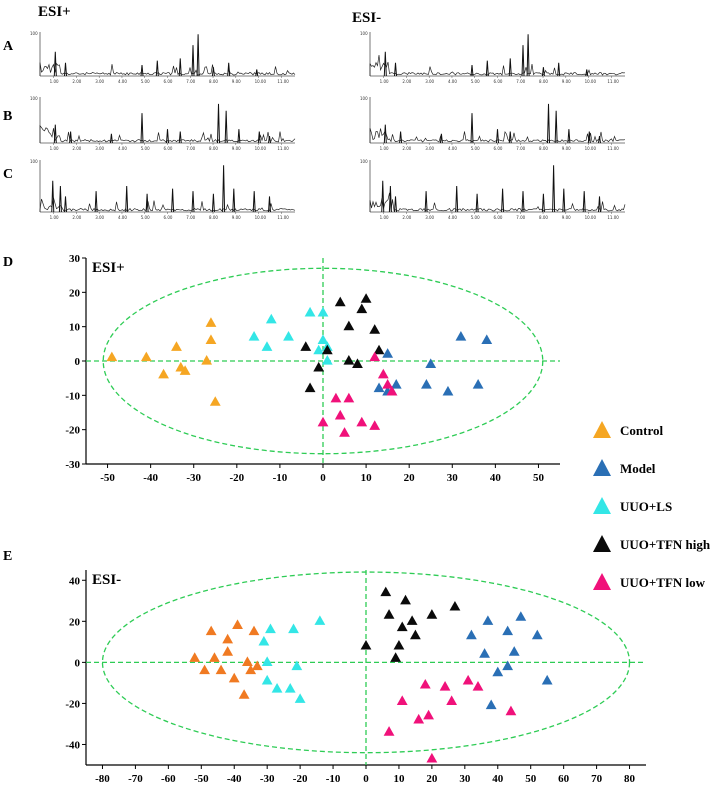 This screenshot has height=795, width=726. Describe the element at coordinates (75, 622) in the screenshot. I see `y-tick-label: 20` at that location.